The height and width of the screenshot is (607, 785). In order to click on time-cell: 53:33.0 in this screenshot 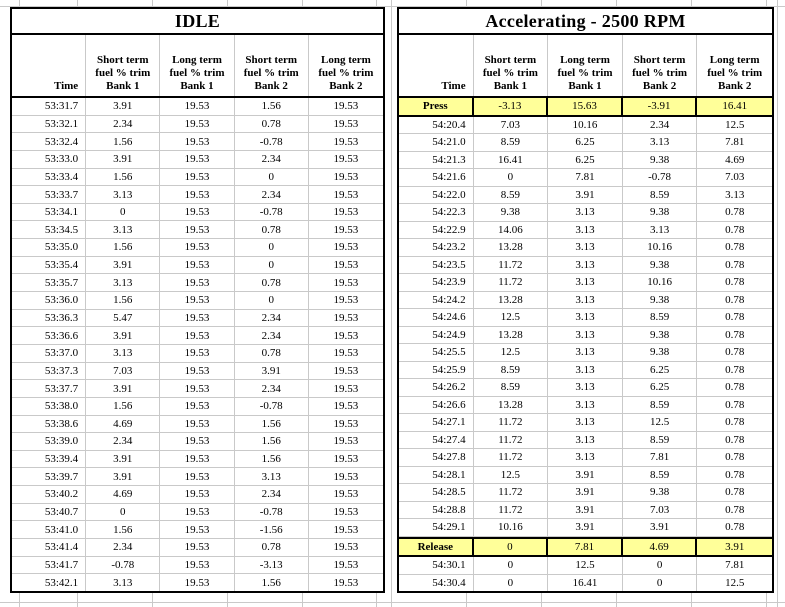, I will do `click(49, 159)`.